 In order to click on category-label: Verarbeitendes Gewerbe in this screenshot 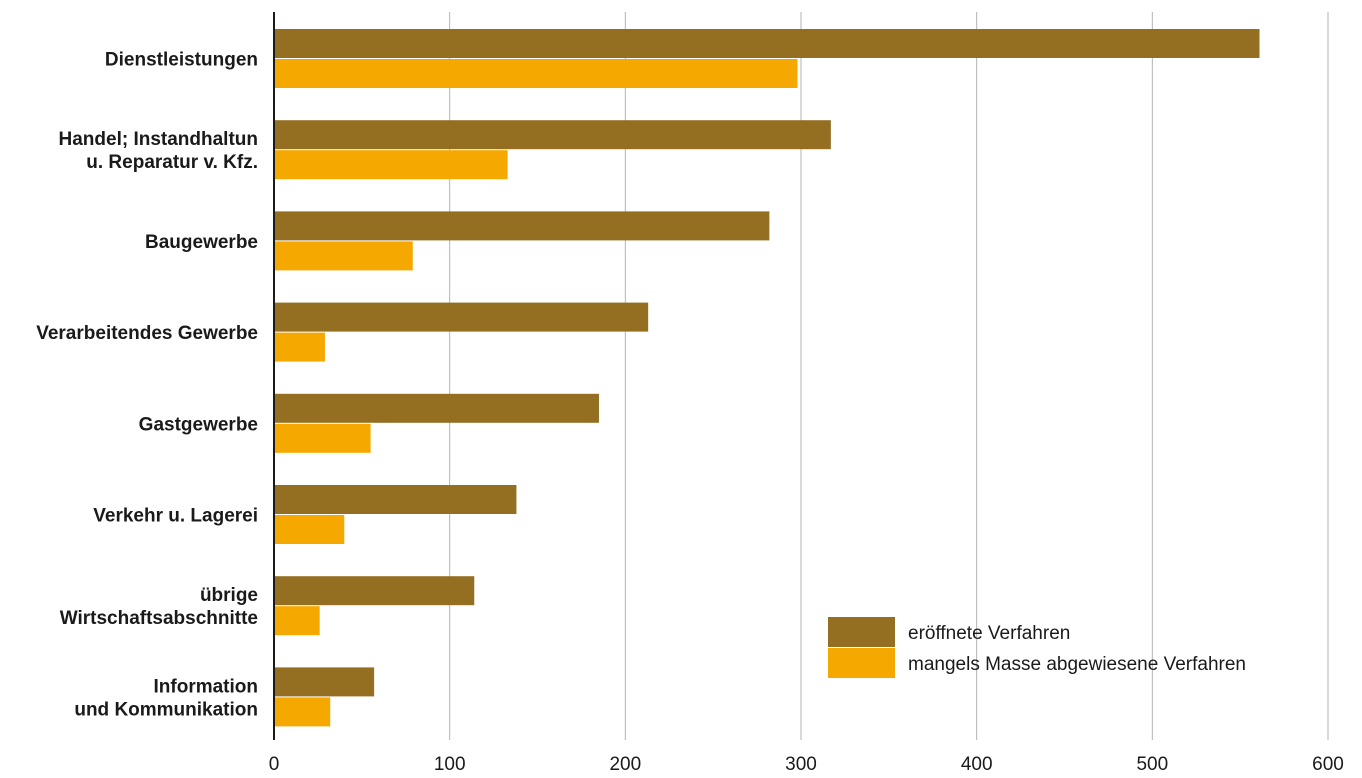, I will do `click(147, 333)`.